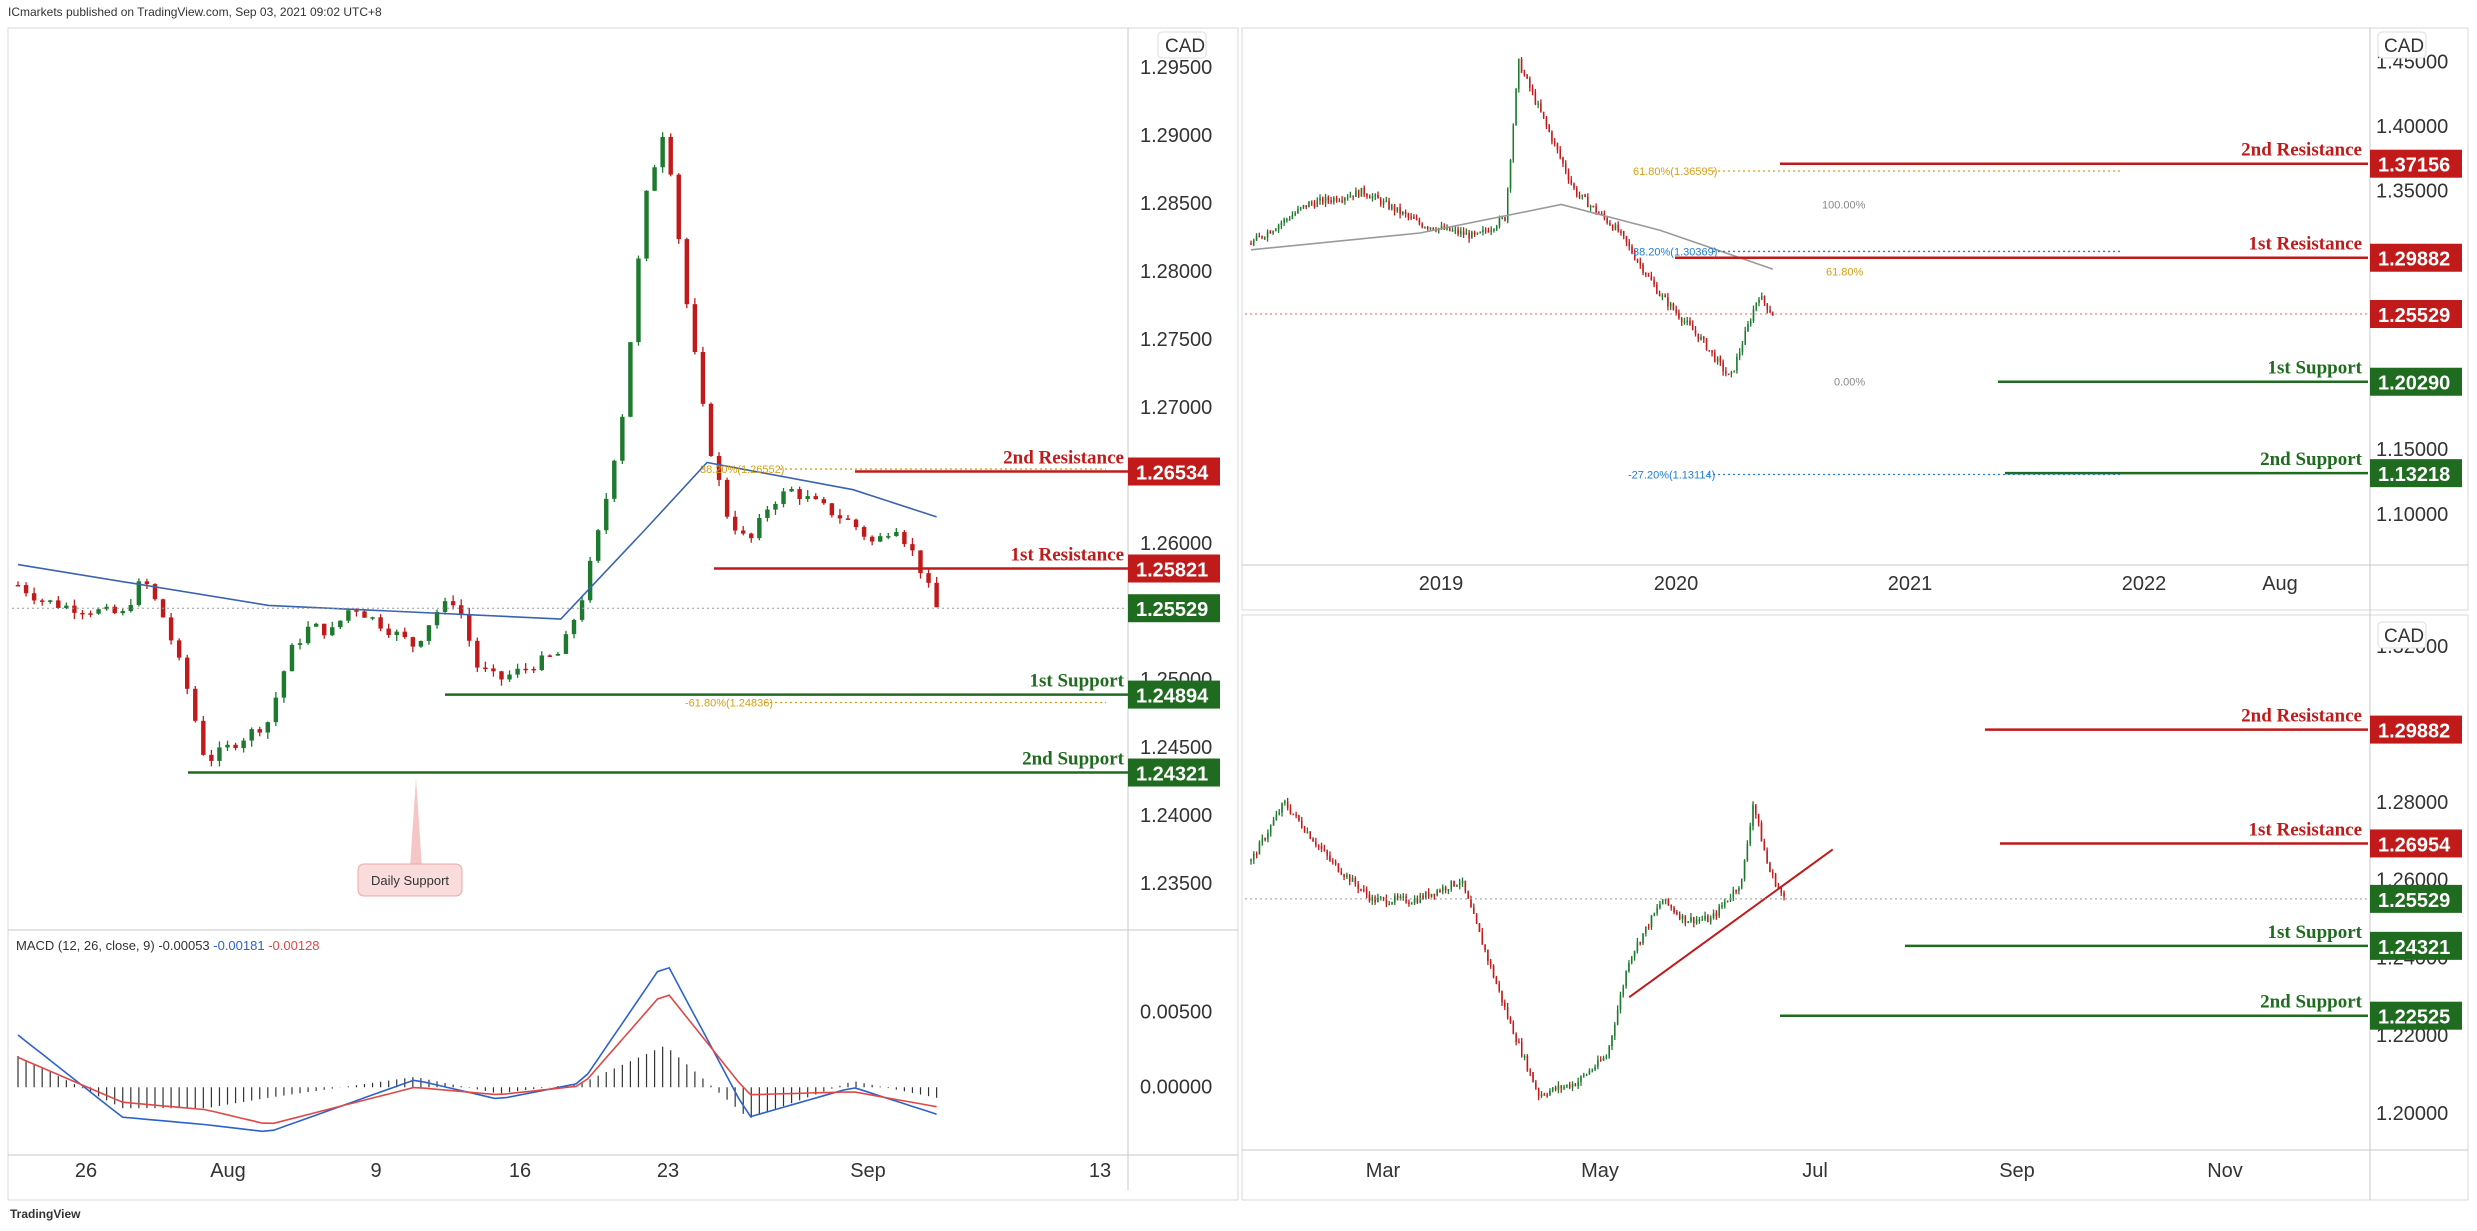 This screenshot has width=2477, height=1231. I want to click on y-tick-label: 1.22000, so click(2412, 1036).